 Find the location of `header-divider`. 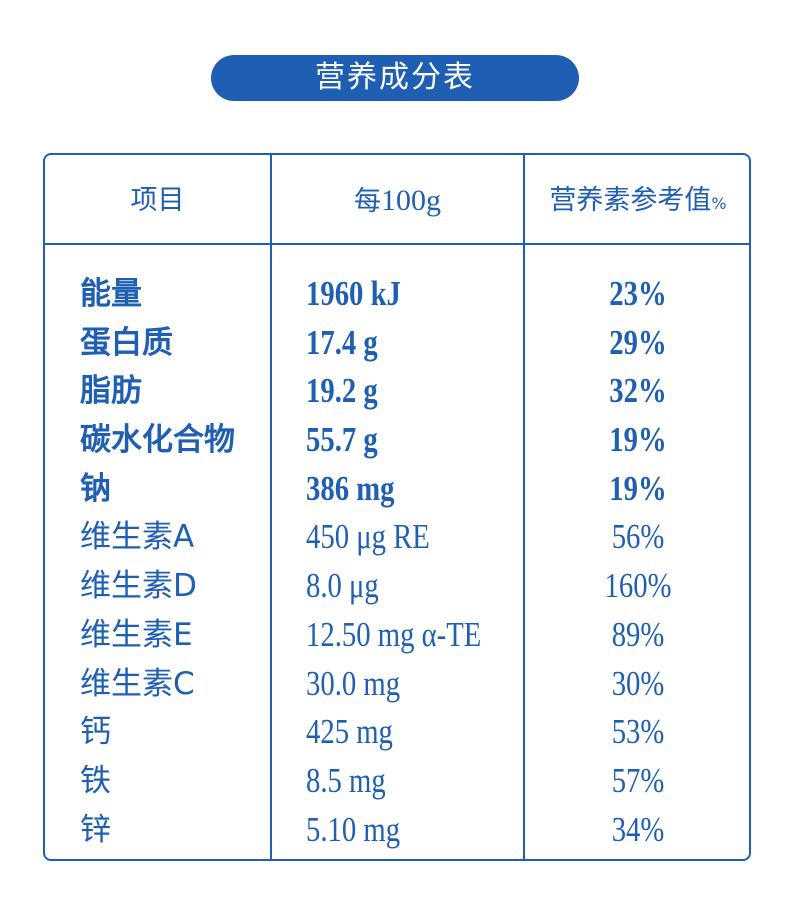

header-divider is located at coordinates (397, 244).